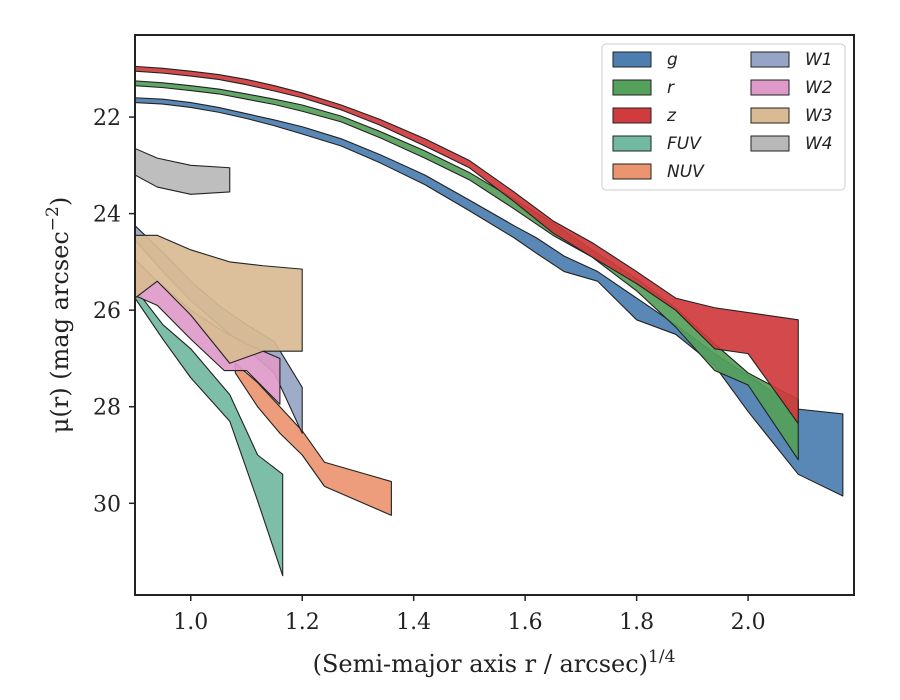 The width and height of the screenshot is (900, 700). I want to click on x-tick-label: 1.4, so click(413, 622).